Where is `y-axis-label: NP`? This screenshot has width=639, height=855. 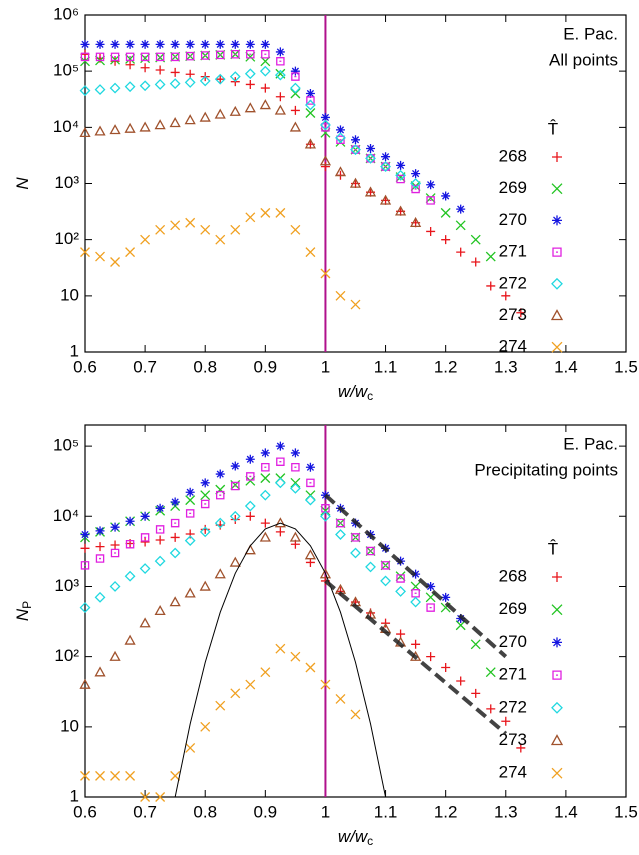 y-axis-label: NP is located at coordinates (23, 611).